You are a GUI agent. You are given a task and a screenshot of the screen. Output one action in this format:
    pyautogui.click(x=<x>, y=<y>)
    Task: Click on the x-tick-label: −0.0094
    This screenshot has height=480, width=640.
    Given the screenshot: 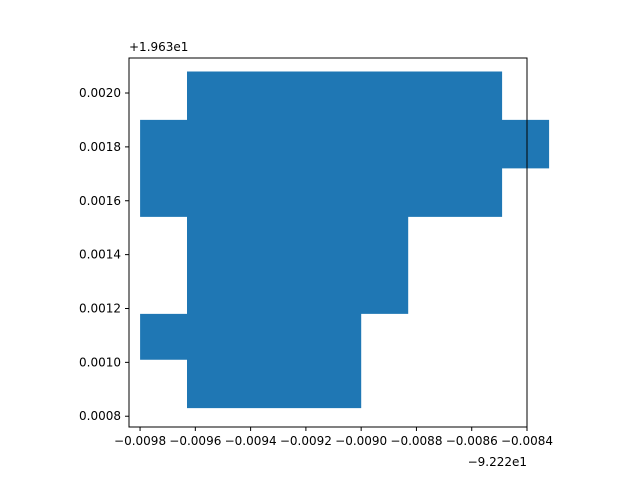 What is the action you would take?
    pyautogui.click(x=251, y=441)
    